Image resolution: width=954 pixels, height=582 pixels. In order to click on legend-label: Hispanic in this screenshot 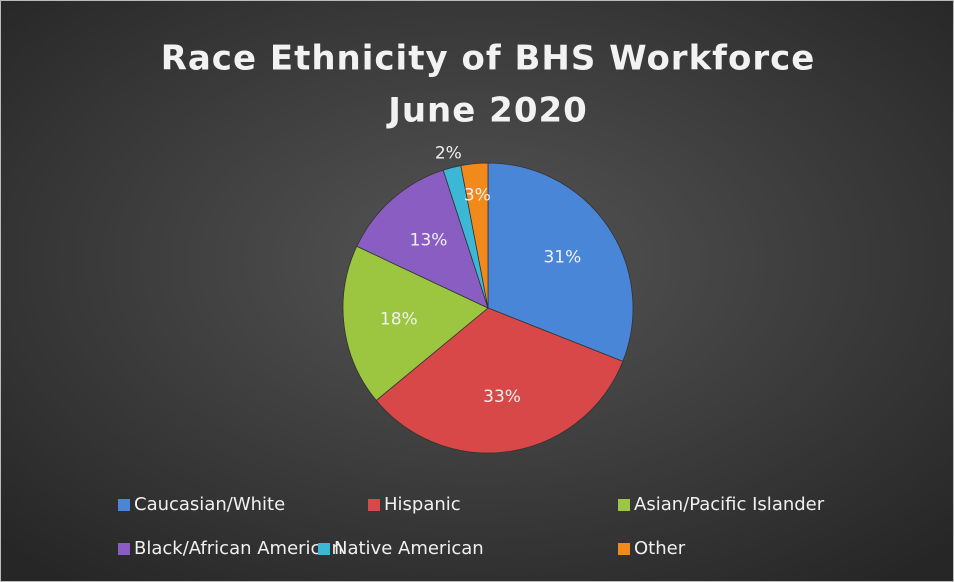, I will do `click(422, 504)`.